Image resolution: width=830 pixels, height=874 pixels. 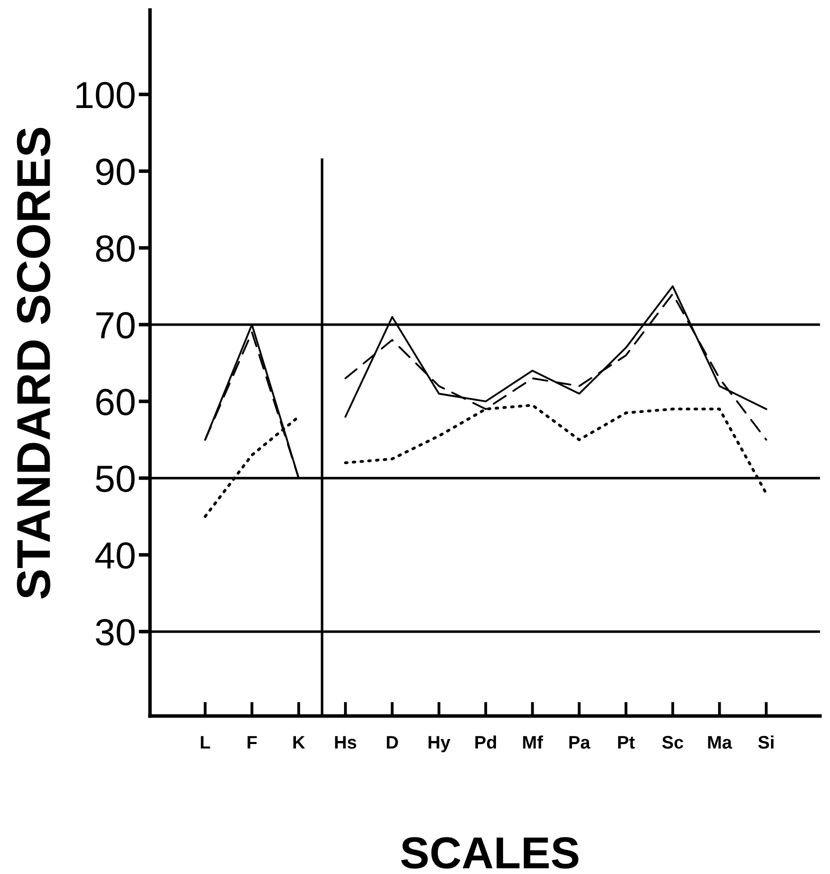 What do you see at coordinates (579, 742) in the screenshot?
I see `x-tick-label: Pa` at bounding box center [579, 742].